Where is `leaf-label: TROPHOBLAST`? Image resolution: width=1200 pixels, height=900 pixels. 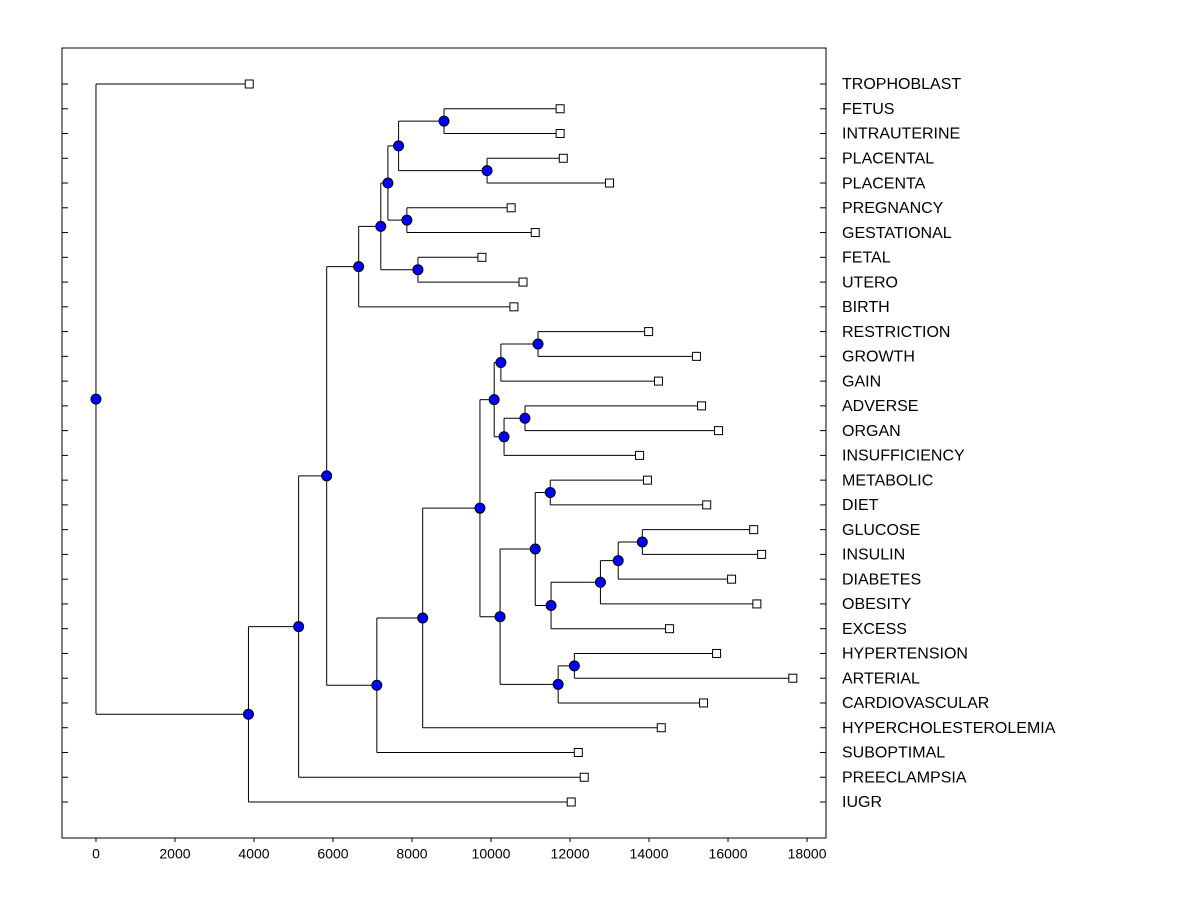
leaf-label: TROPHOBLAST is located at coordinates (901, 84).